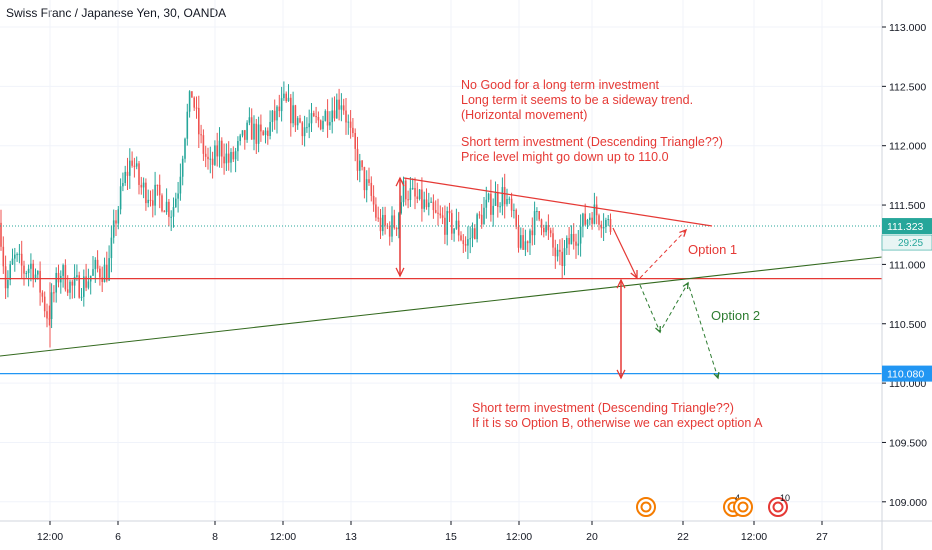 The width and height of the screenshot is (932, 550). What do you see at coordinates (592, 537) in the screenshot?
I see `time-tick-label: 20` at bounding box center [592, 537].